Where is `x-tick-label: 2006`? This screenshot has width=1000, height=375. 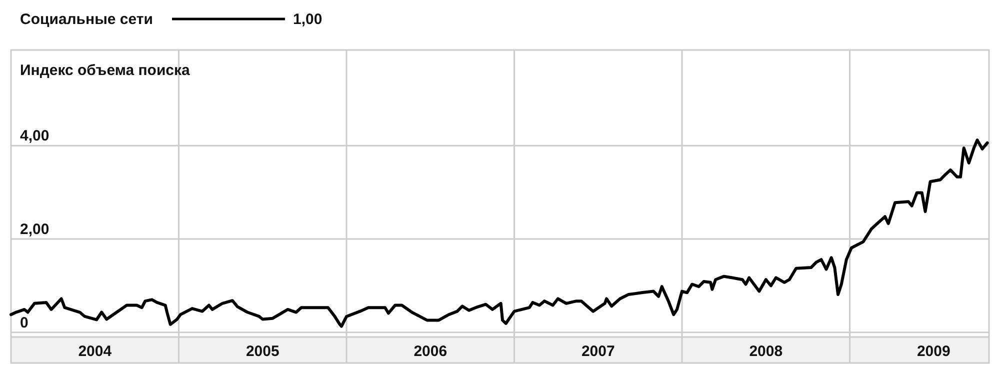
x-tick-label: 2006 is located at coordinates (431, 351).